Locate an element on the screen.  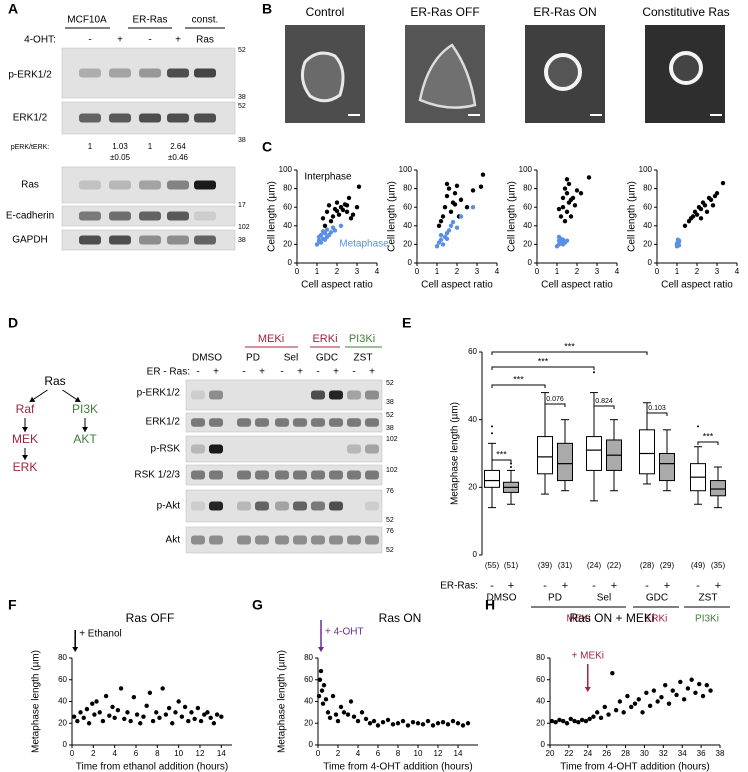
x-axis-label: Time from ethanol addition (hours) is located at coordinates (152, 767).